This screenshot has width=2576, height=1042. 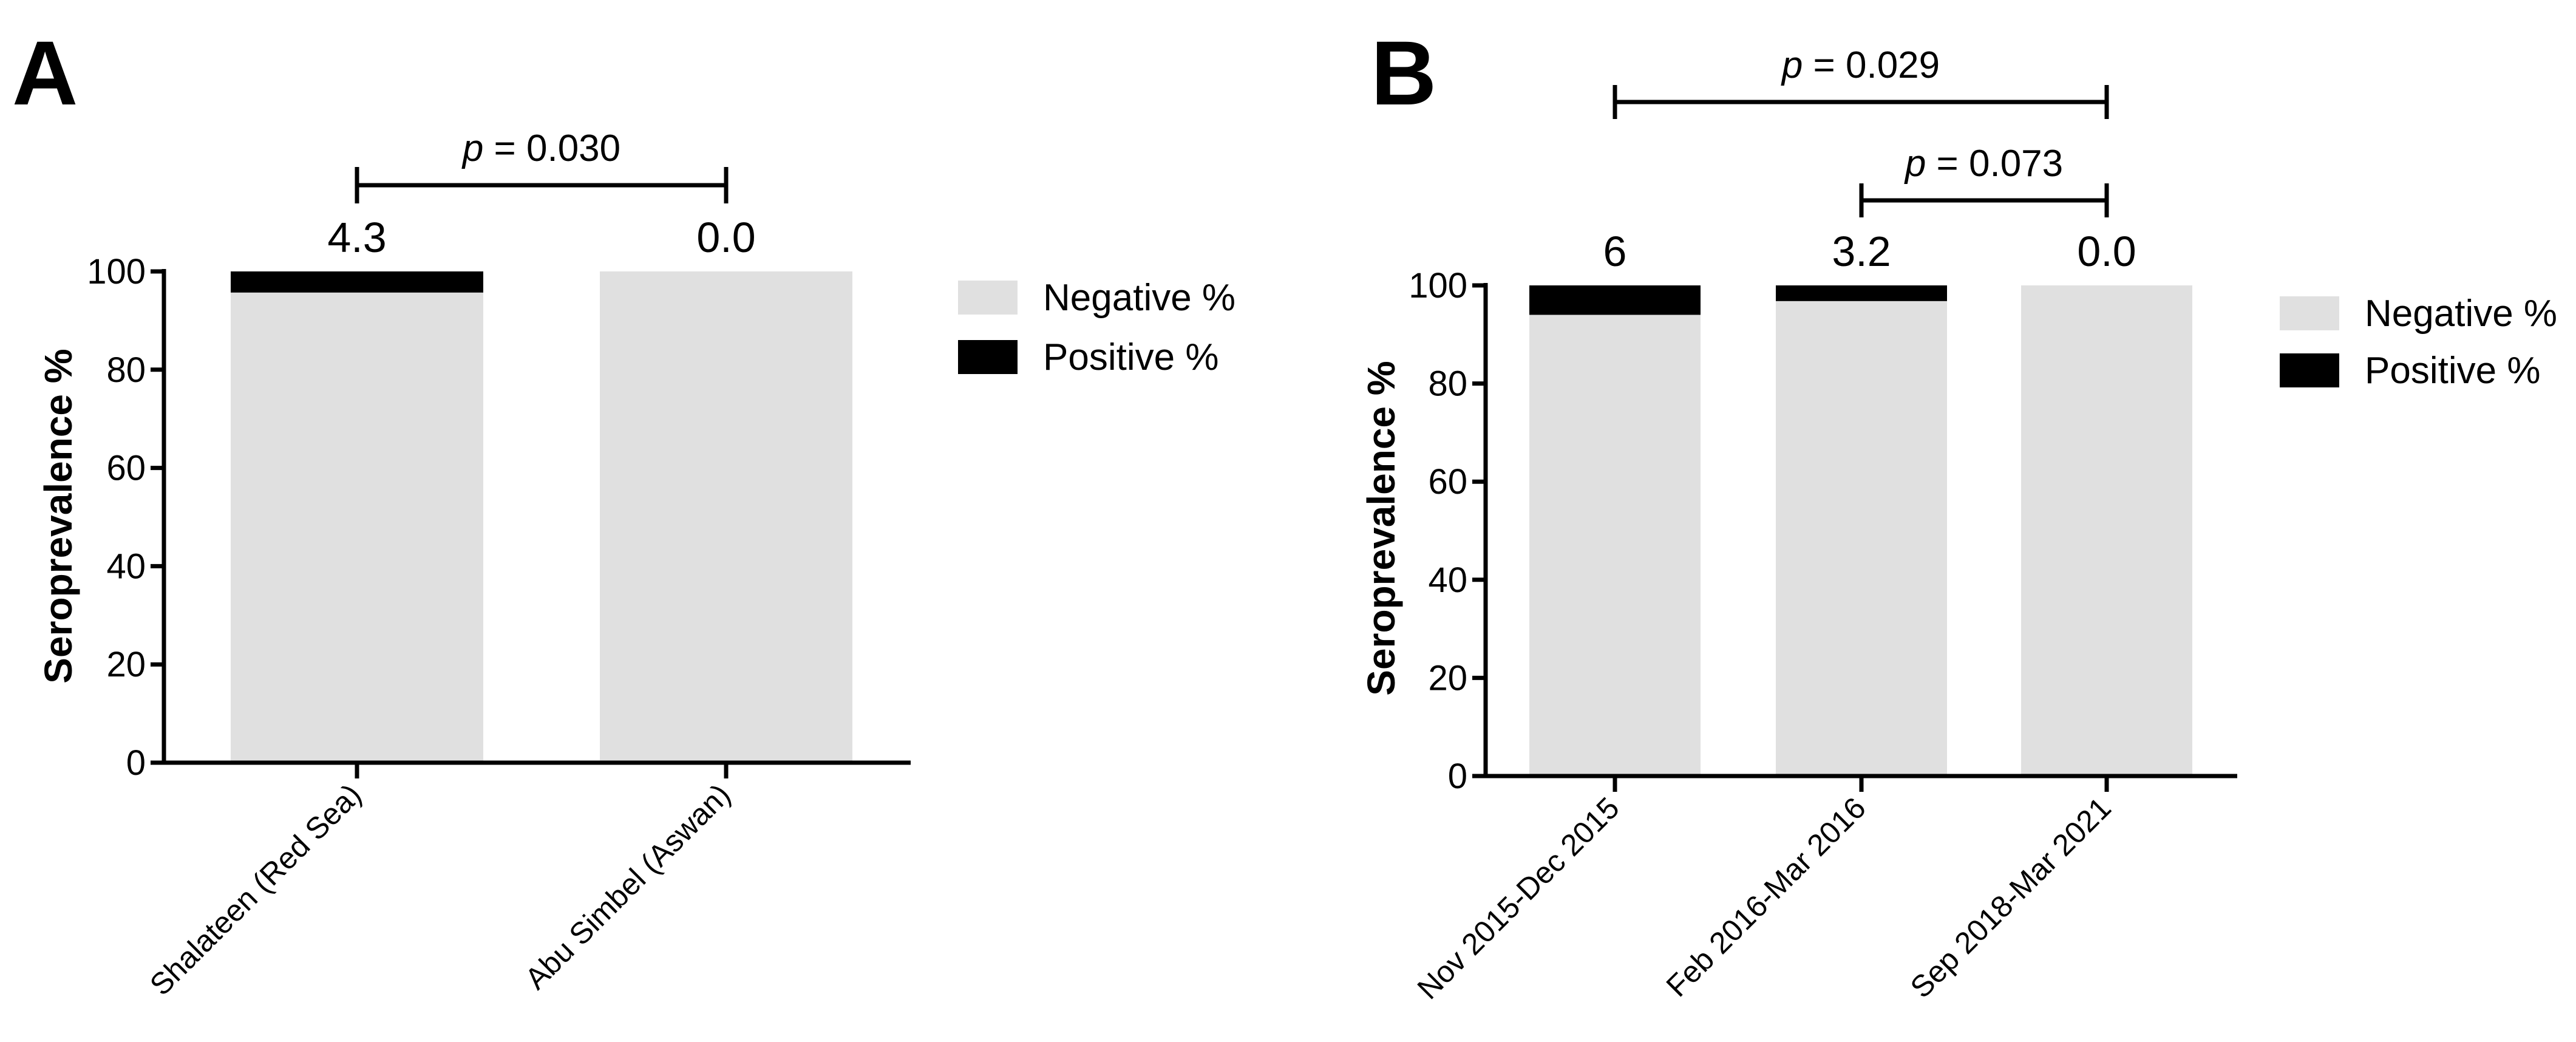 What do you see at coordinates (1447, 531) in the screenshot?
I see `panel-b-y-ticks: 0 20 40 60 80 100` at bounding box center [1447, 531].